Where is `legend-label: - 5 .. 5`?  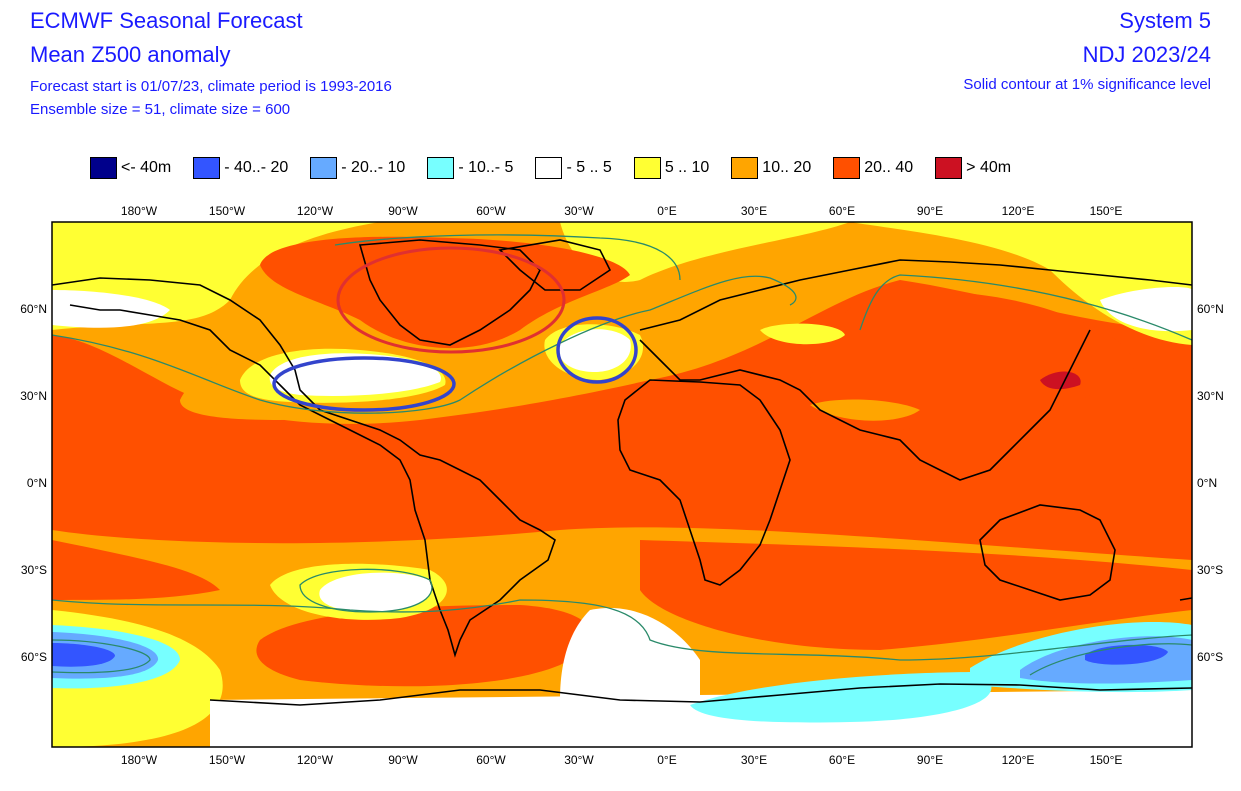 legend-label: - 5 .. 5 is located at coordinates (589, 167).